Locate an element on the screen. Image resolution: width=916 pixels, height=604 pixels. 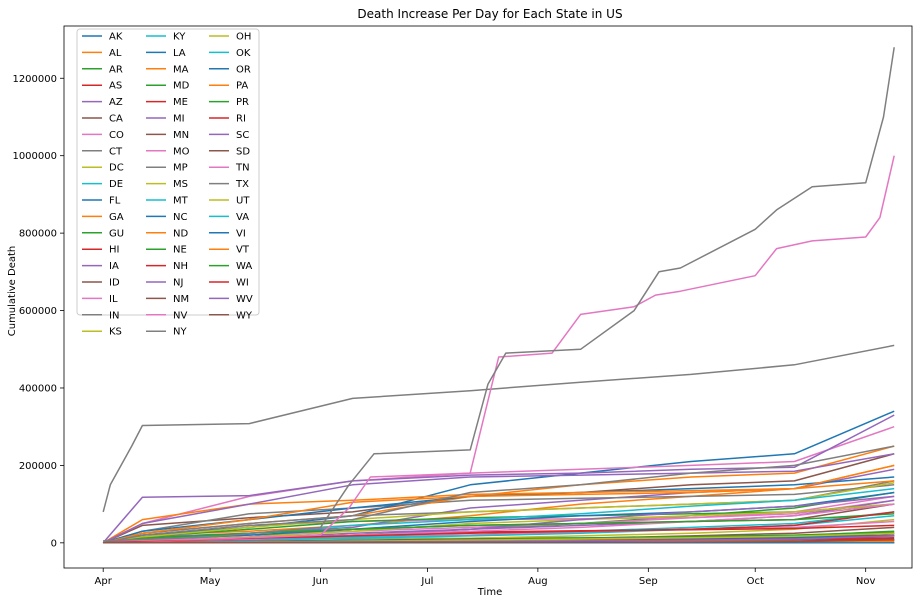
legend-entry-fl: FL is located at coordinates (115, 201).